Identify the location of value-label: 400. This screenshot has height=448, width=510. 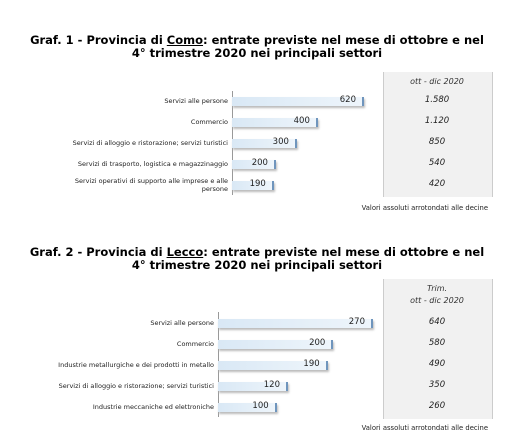
(301, 121).